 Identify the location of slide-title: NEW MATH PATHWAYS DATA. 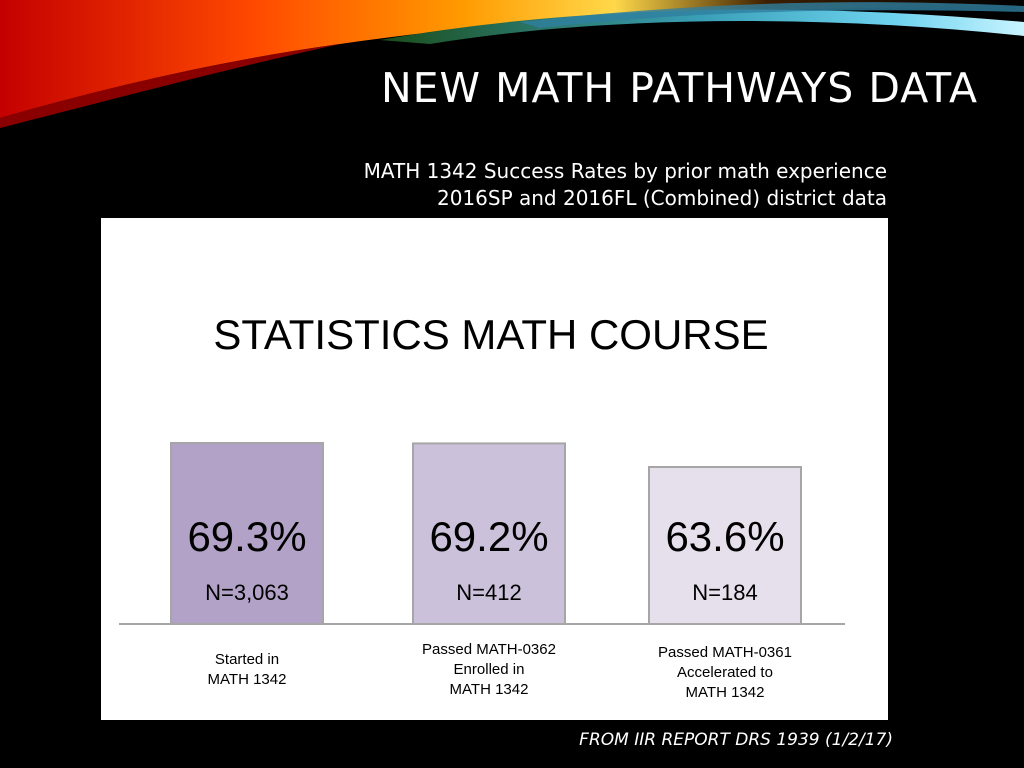
(679, 88).